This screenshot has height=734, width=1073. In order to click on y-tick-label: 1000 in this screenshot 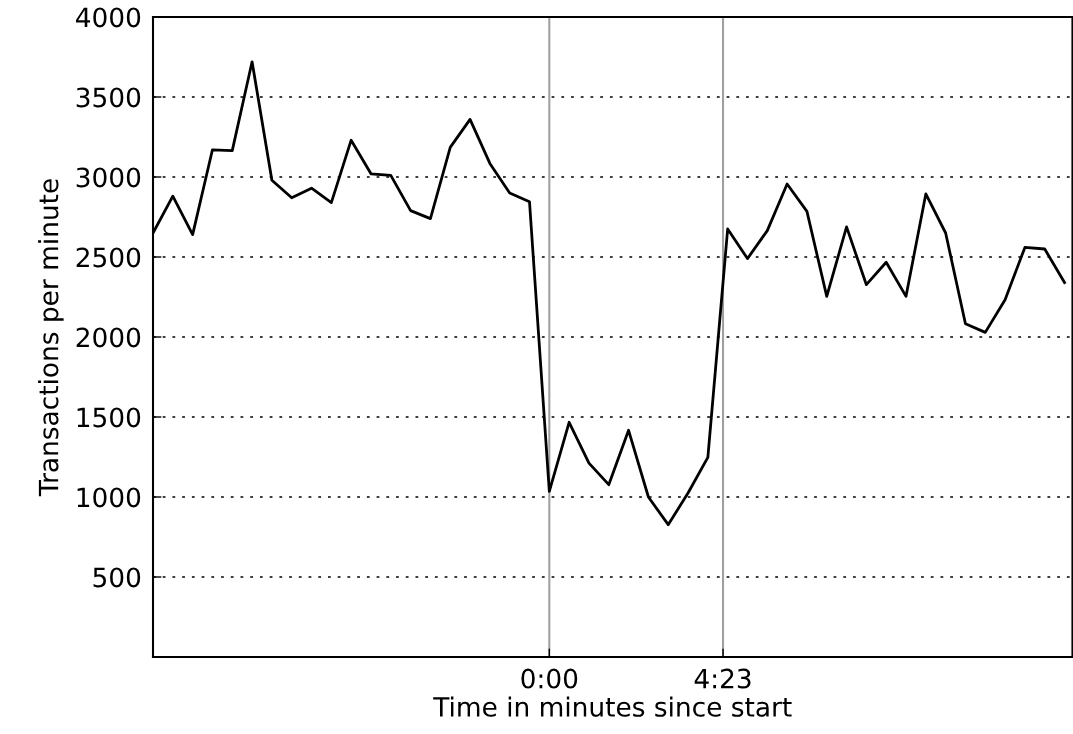, I will do `click(109, 497)`.